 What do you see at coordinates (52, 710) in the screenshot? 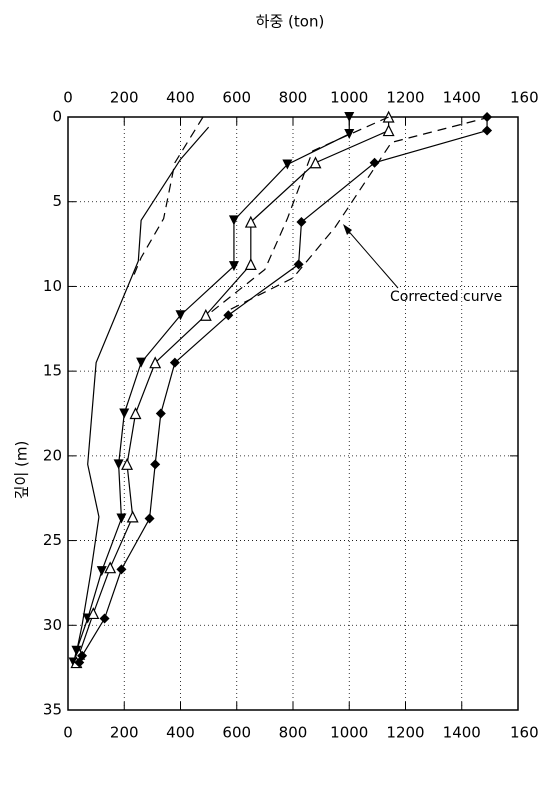
I see `y-tick-label: 35` at bounding box center [52, 710].